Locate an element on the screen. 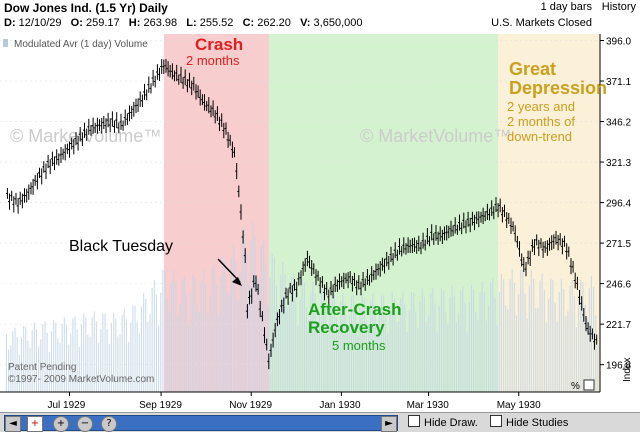 This screenshot has height=432, width=640. scroll-left-button: ◄ is located at coordinates (13, 424).